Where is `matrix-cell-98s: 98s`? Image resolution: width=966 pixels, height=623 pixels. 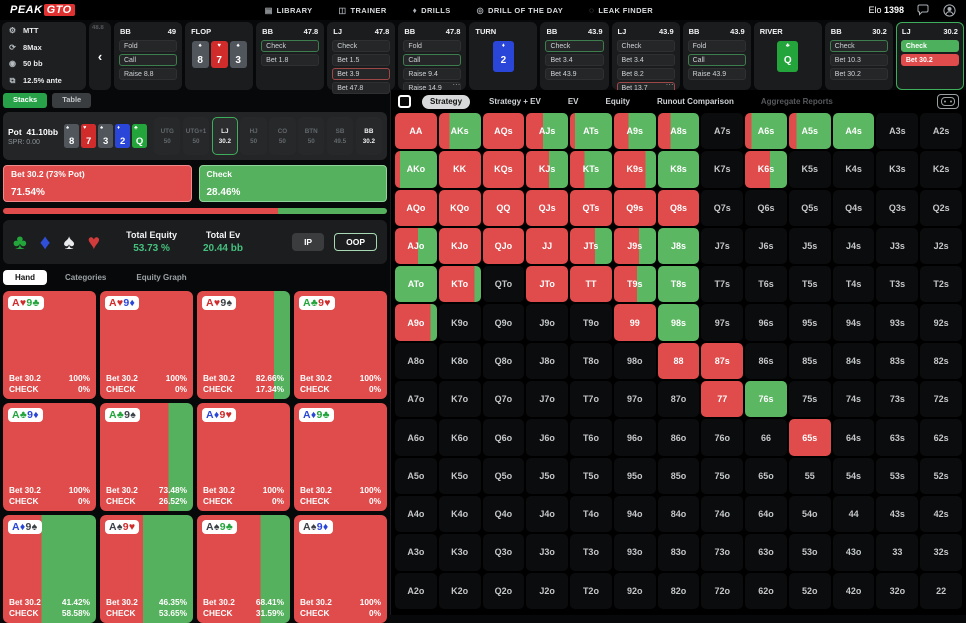 matrix-cell-98s: 98s is located at coordinates (679, 322).